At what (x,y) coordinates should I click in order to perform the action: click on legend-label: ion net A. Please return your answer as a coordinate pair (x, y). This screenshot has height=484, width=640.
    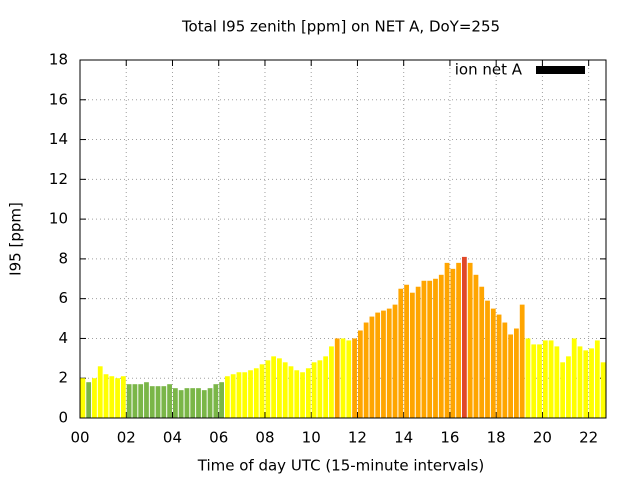
    Looking at the image, I should click on (489, 70).